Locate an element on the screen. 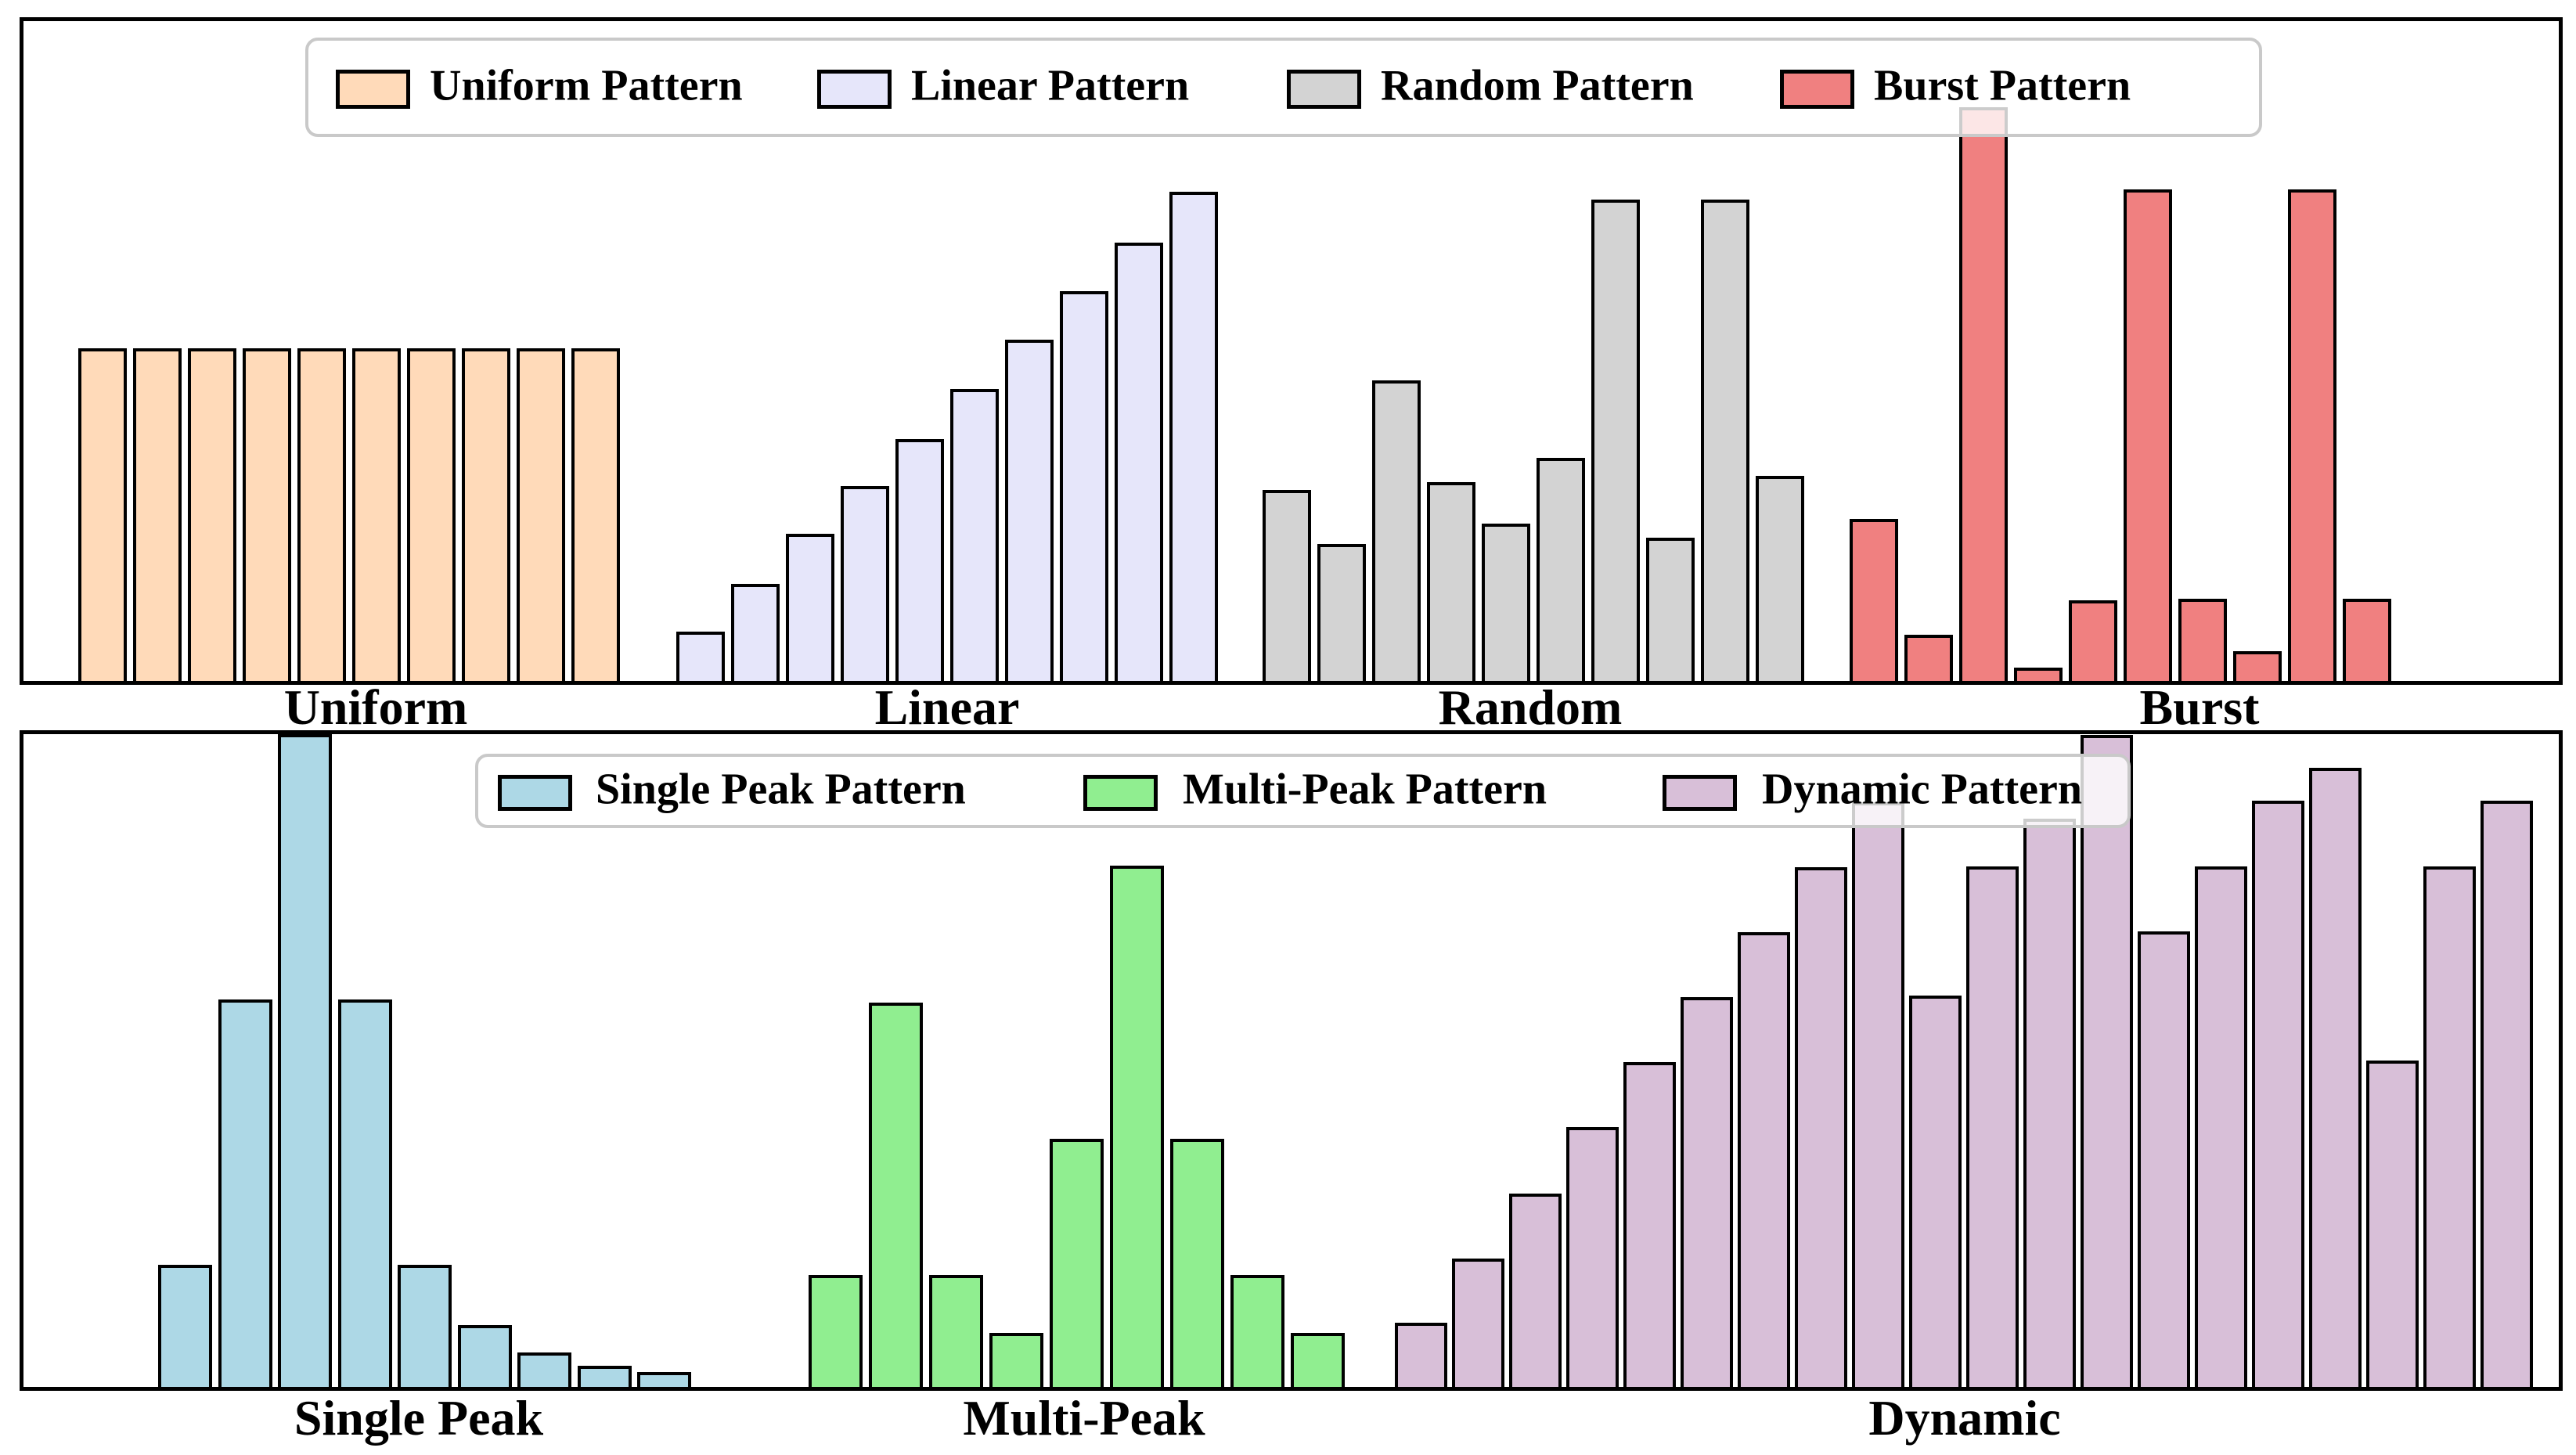 The height and width of the screenshot is (1455, 2576). x-label-single-peak: Single Peak is located at coordinates (419, 1418).